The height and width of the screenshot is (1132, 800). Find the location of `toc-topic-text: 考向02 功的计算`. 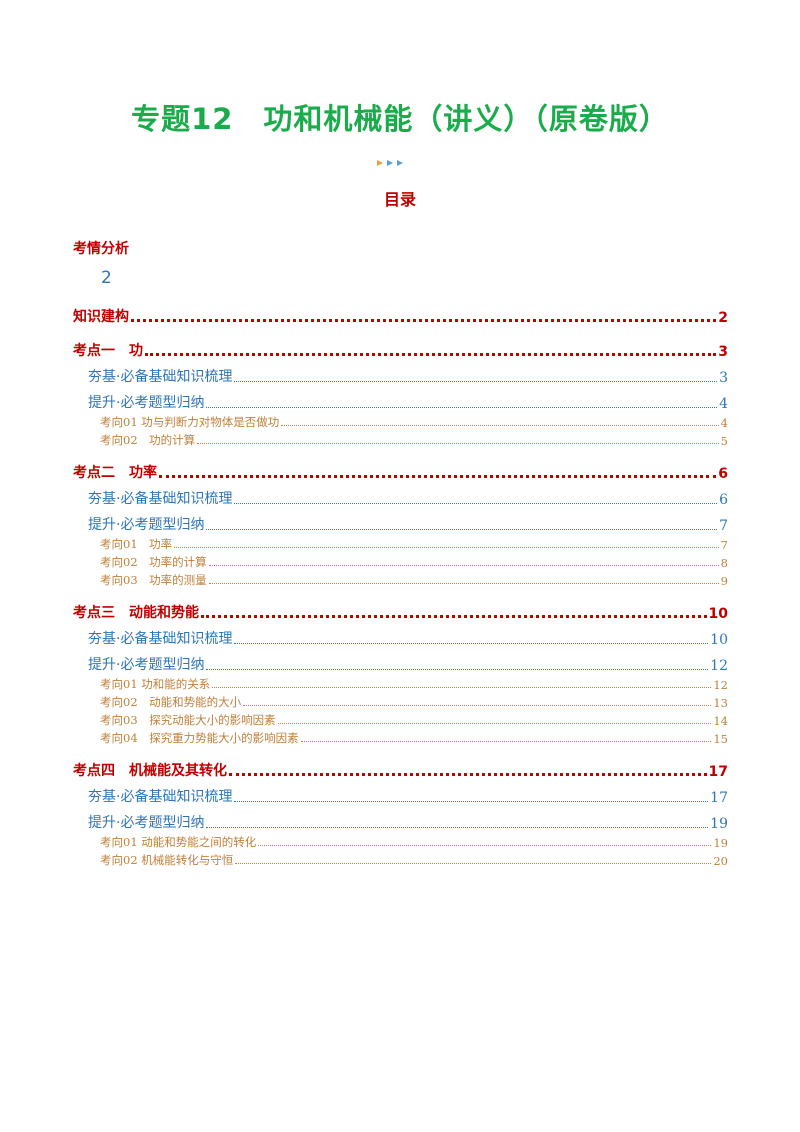

toc-topic-text: 考向02 功的计算 is located at coordinates (148, 440).